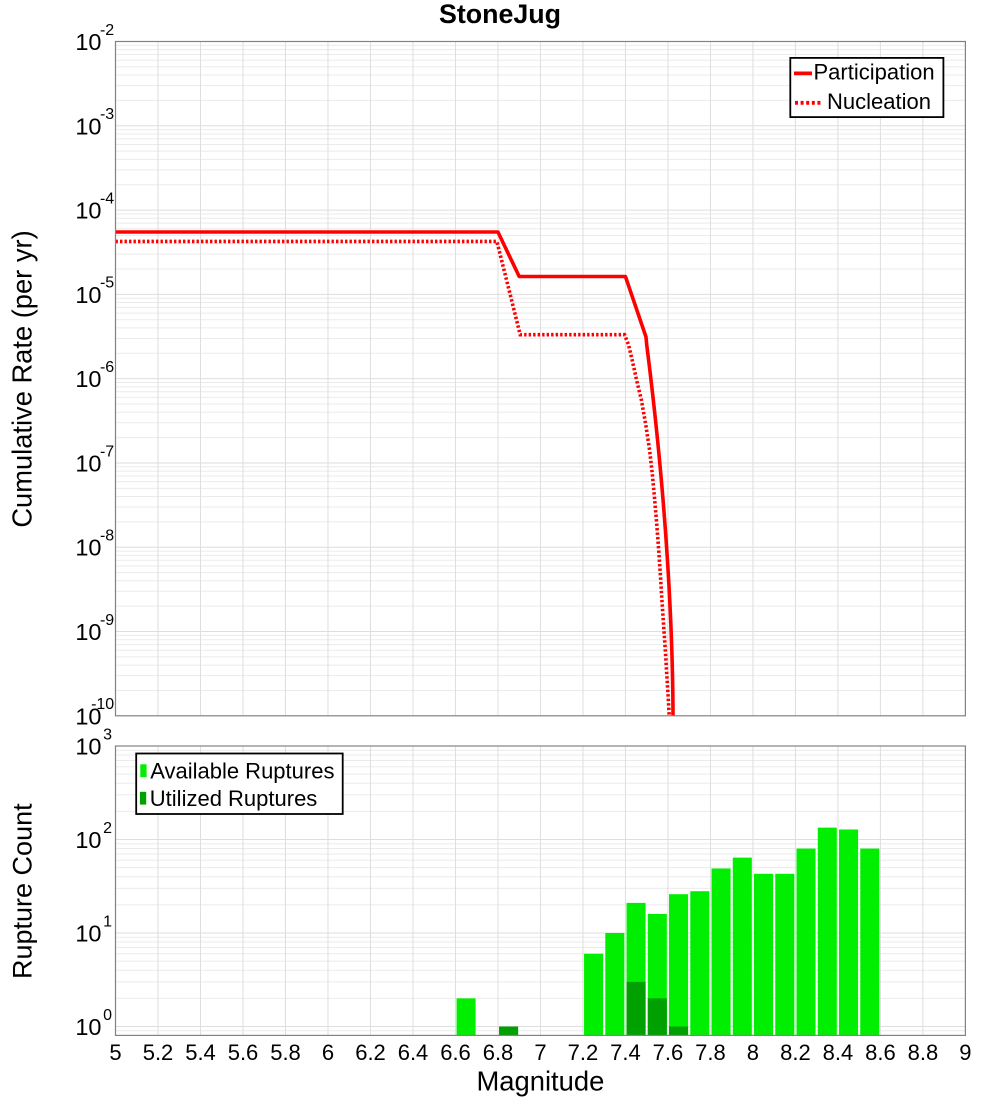 The width and height of the screenshot is (1000, 1100). I want to click on svg-text: -8, so click(107, 536).